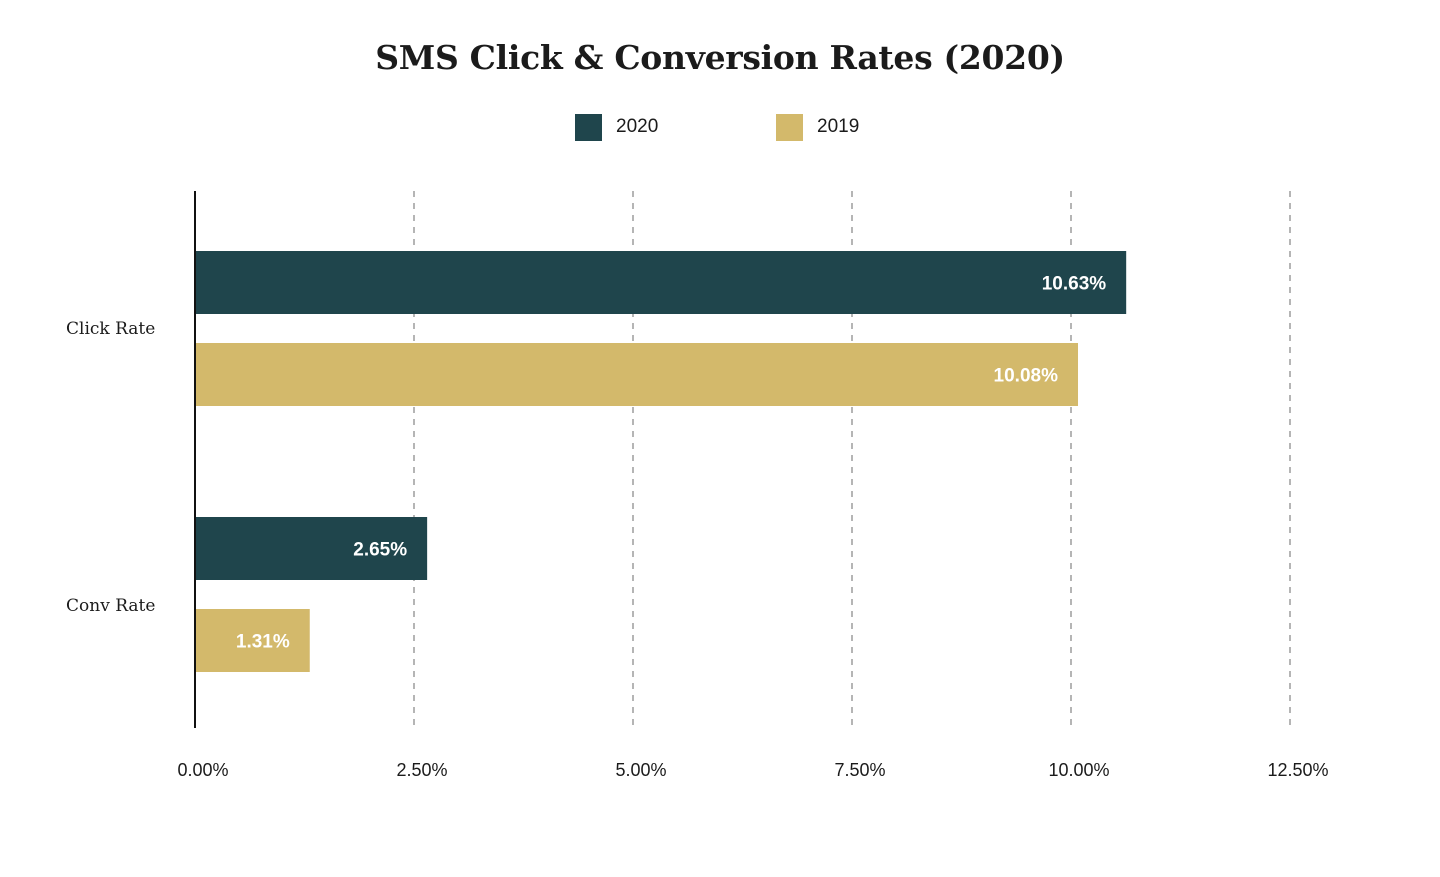 The width and height of the screenshot is (1440, 877). Describe the element at coordinates (637, 374) in the screenshot. I see `bar-click-rate-2019` at that location.